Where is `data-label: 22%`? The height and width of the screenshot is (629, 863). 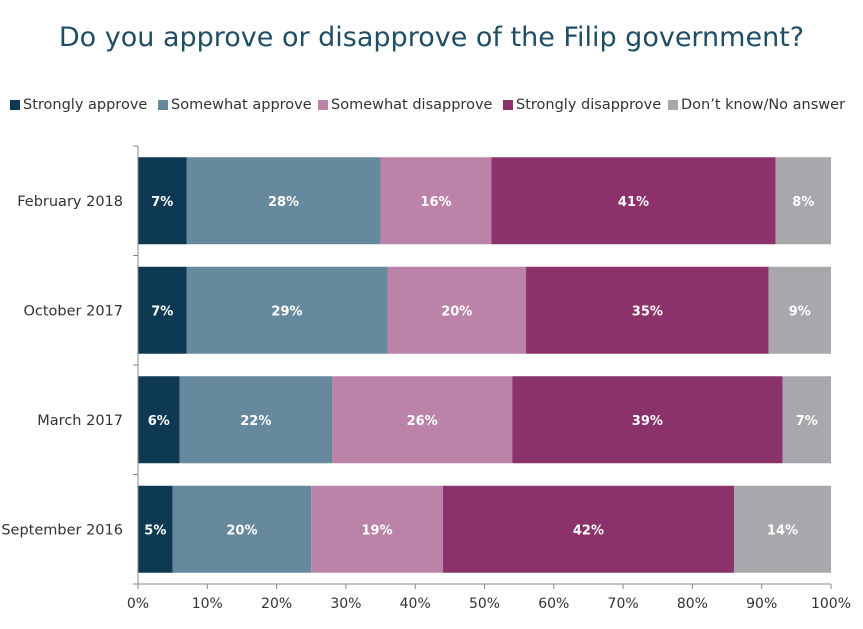
data-label: 22% is located at coordinates (255, 421).